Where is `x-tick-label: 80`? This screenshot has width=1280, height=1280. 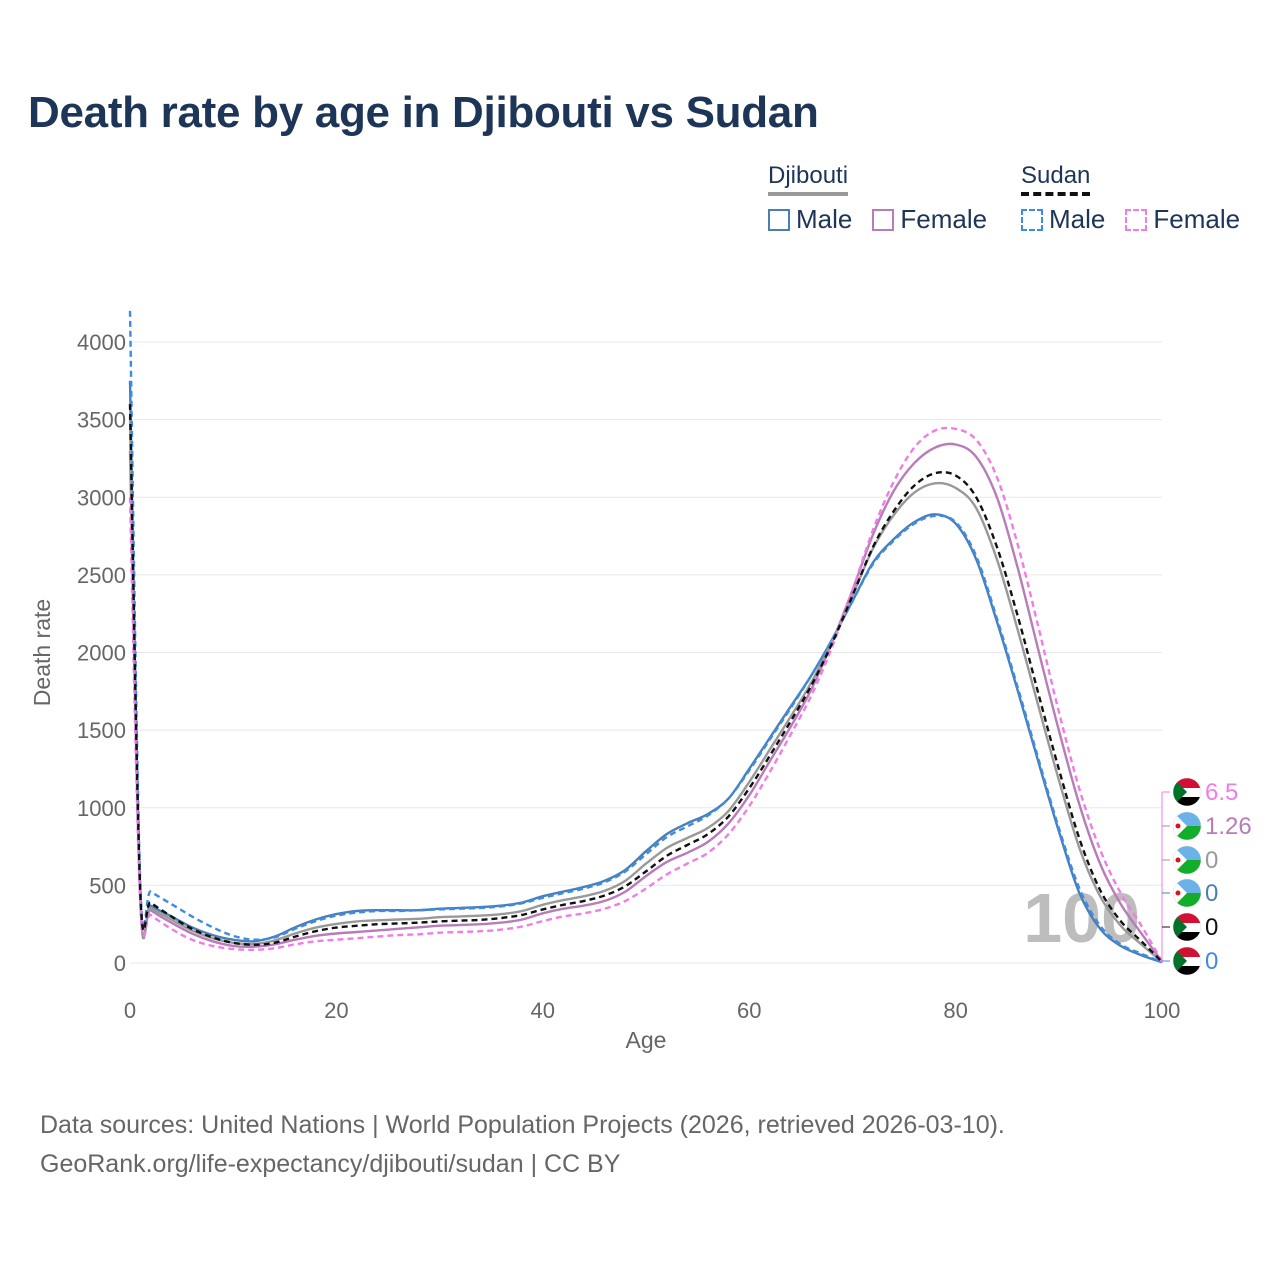
x-tick-label: 80 is located at coordinates (955, 1010).